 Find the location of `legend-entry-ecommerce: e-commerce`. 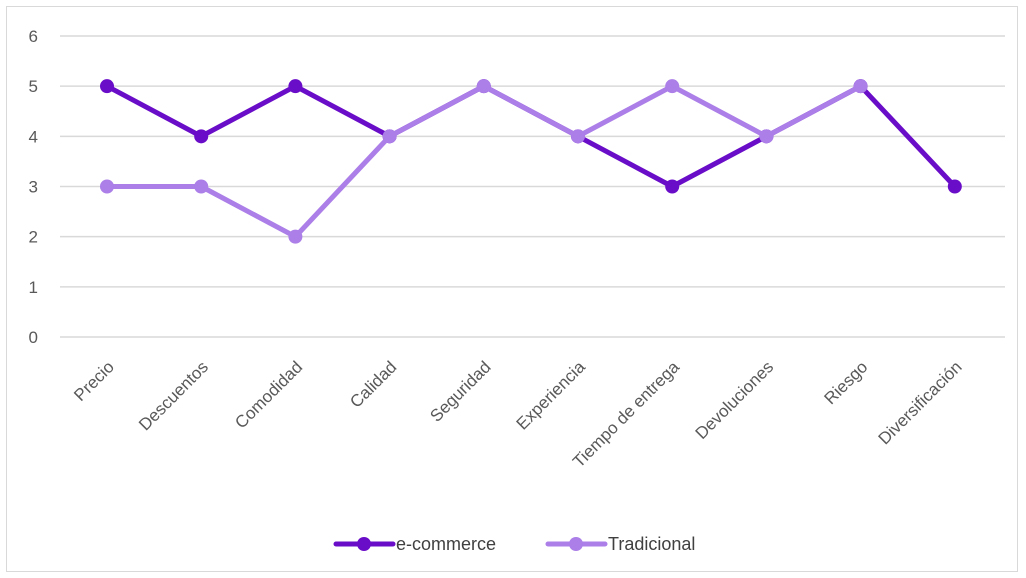

legend-entry-ecommerce: e-commerce is located at coordinates (414, 544).